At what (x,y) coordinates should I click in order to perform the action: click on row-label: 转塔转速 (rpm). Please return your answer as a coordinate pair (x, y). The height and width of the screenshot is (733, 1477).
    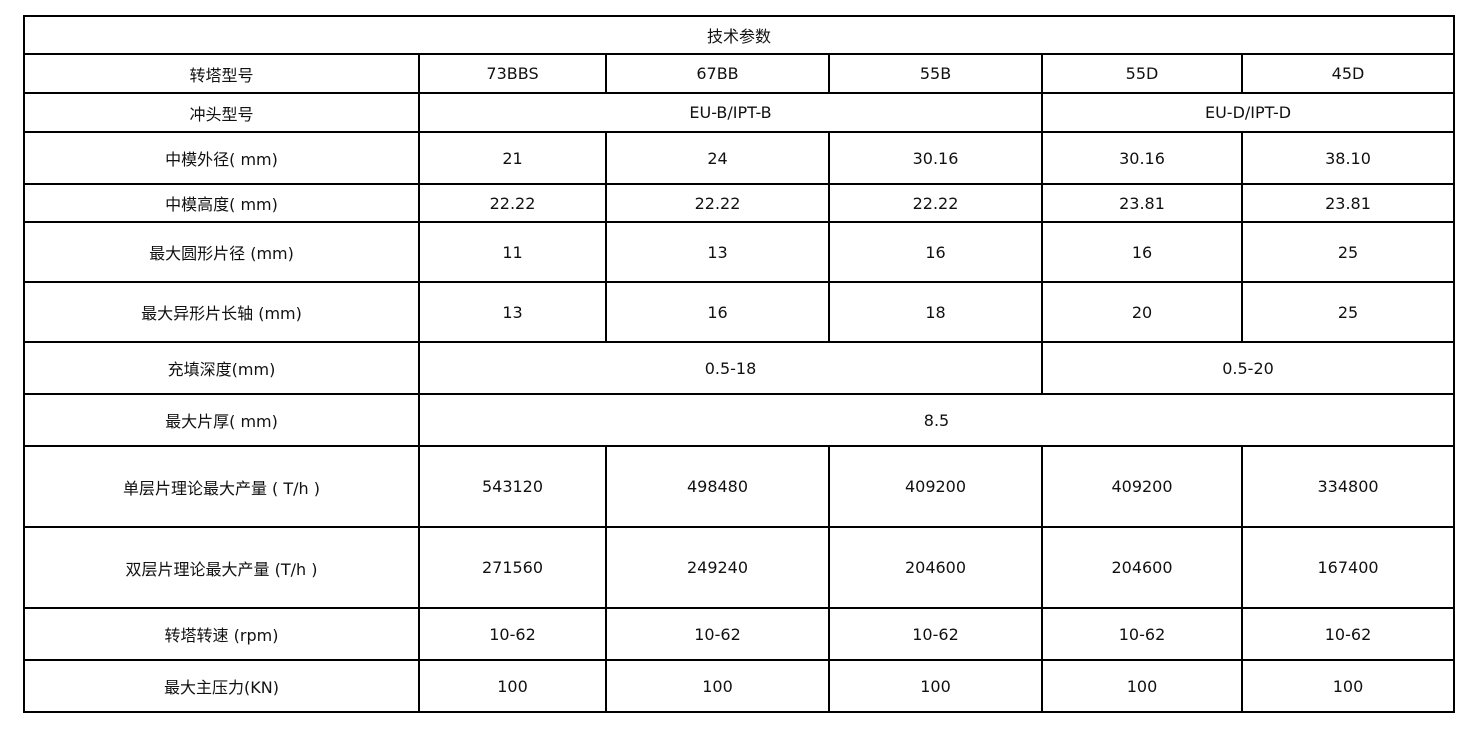
    Looking at the image, I should click on (221, 634).